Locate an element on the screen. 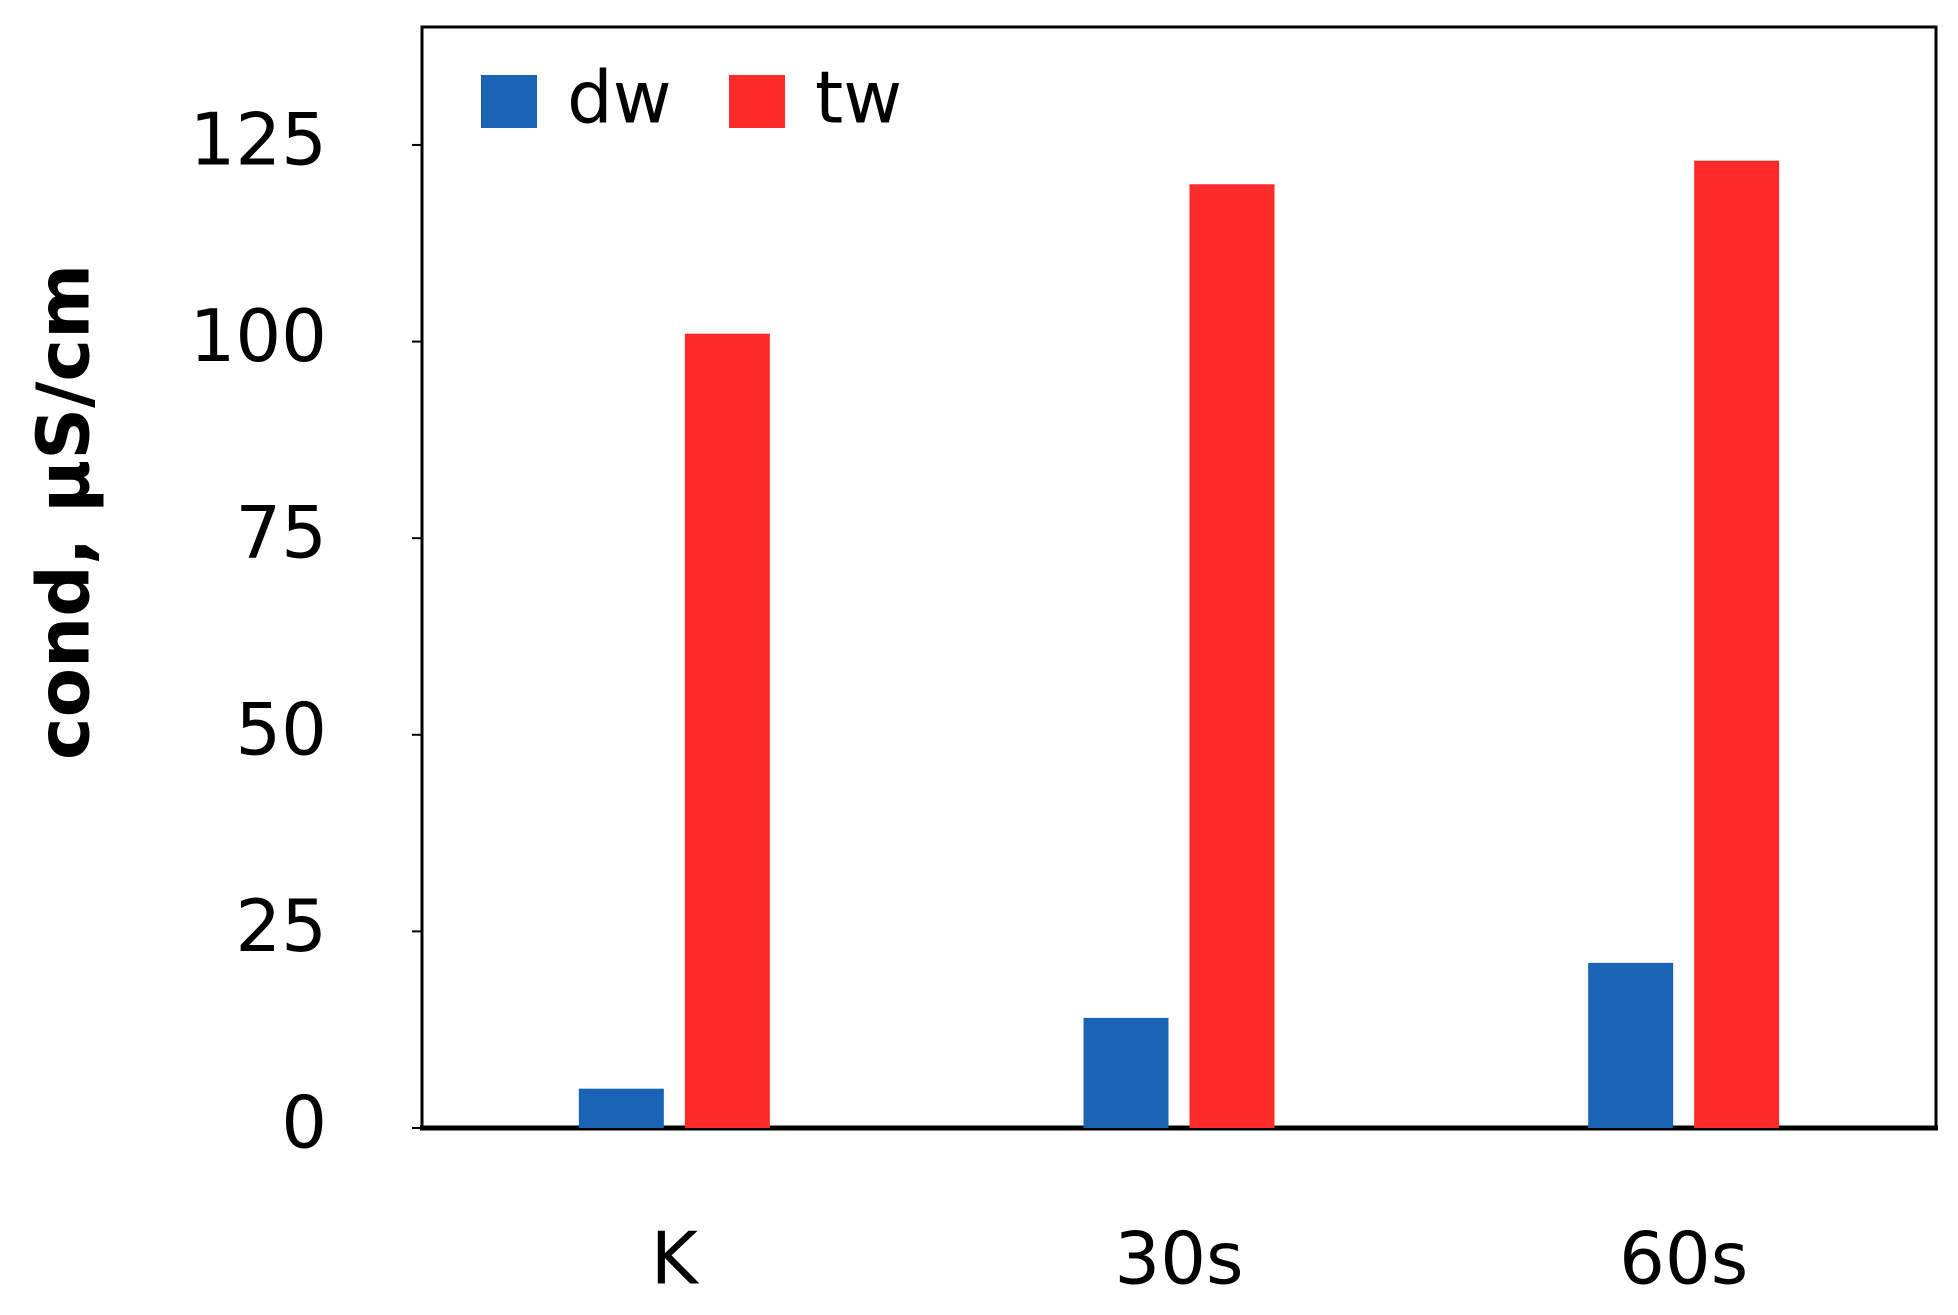 The height and width of the screenshot is (1315, 1958). y-tick-label: 125 is located at coordinates (258, 139).